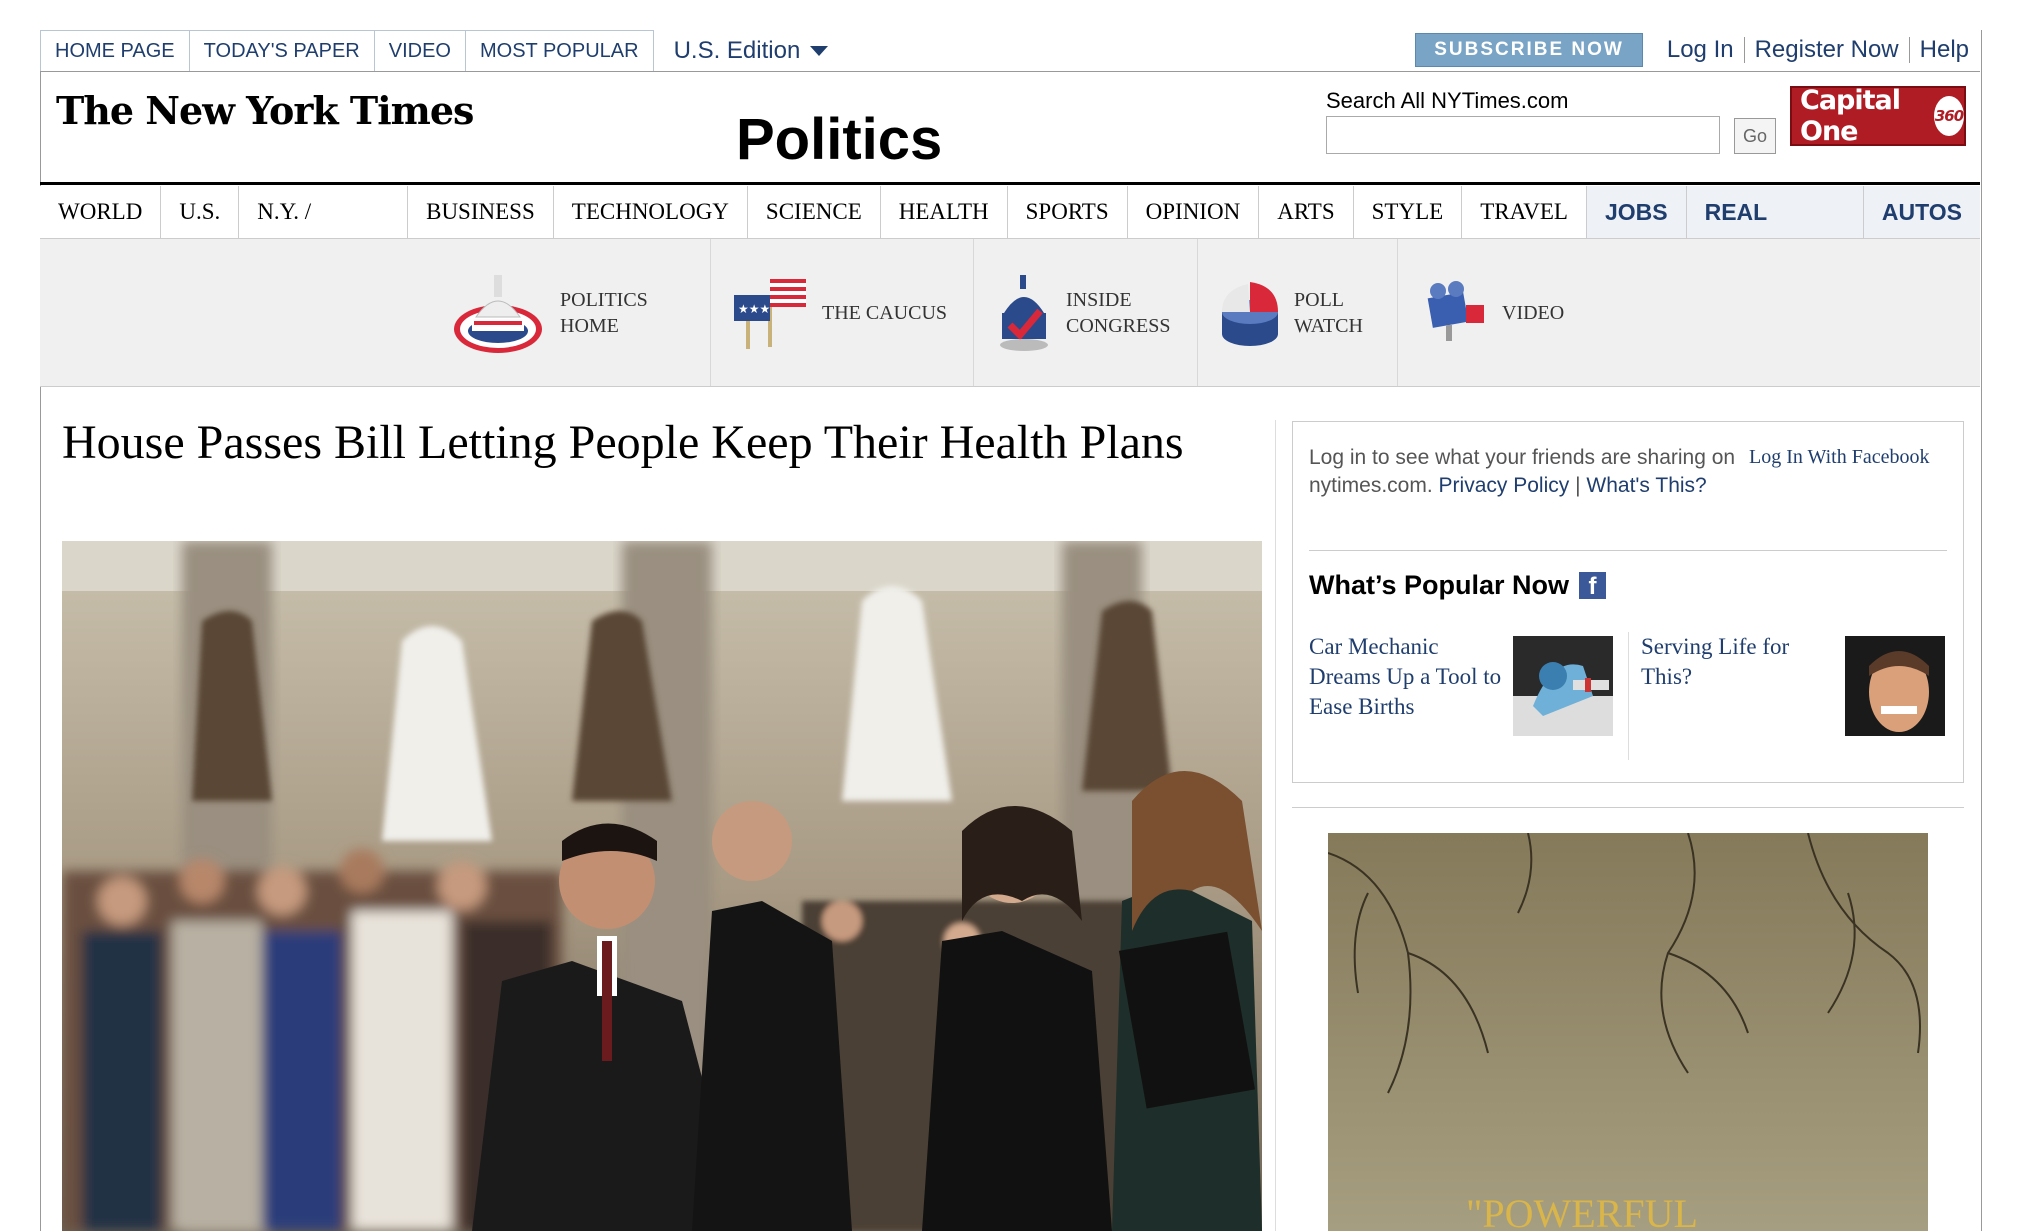 The height and width of the screenshot is (1231, 2019). Describe the element at coordinates (1298, 312) in the screenshot. I see `subnav-poll-watch: POLL WATCH` at that location.